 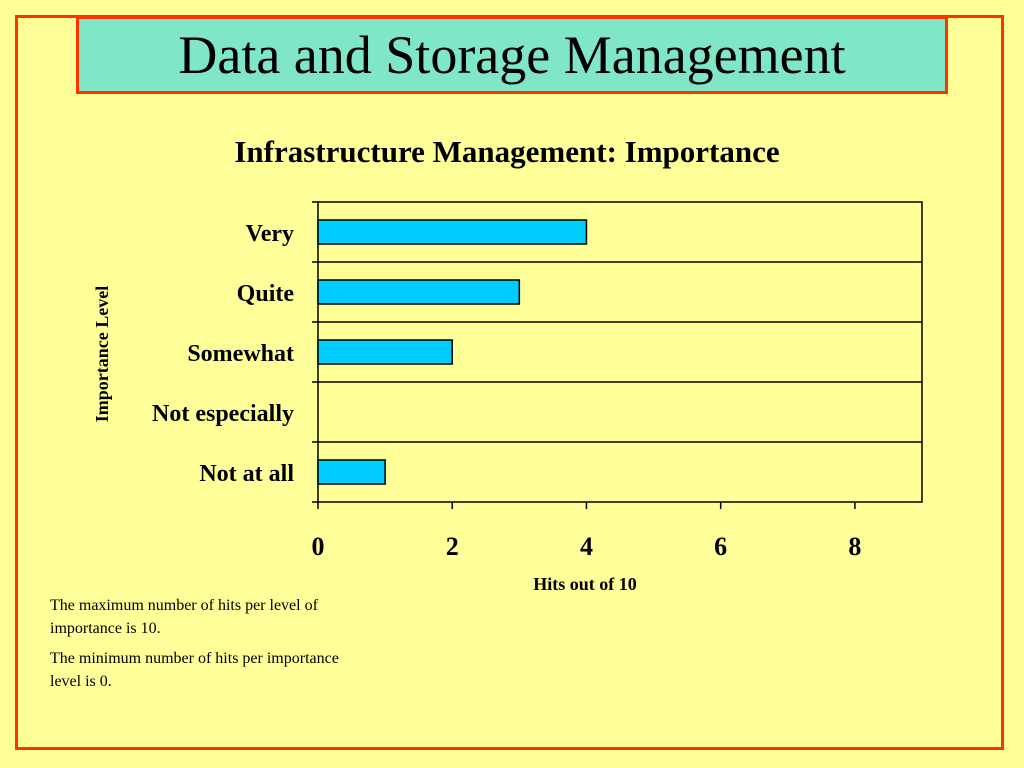 What do you see at coordinates (720, 546) in the screenshot?
I see `x-tick-label: 6` at bounding box center [720, 546].